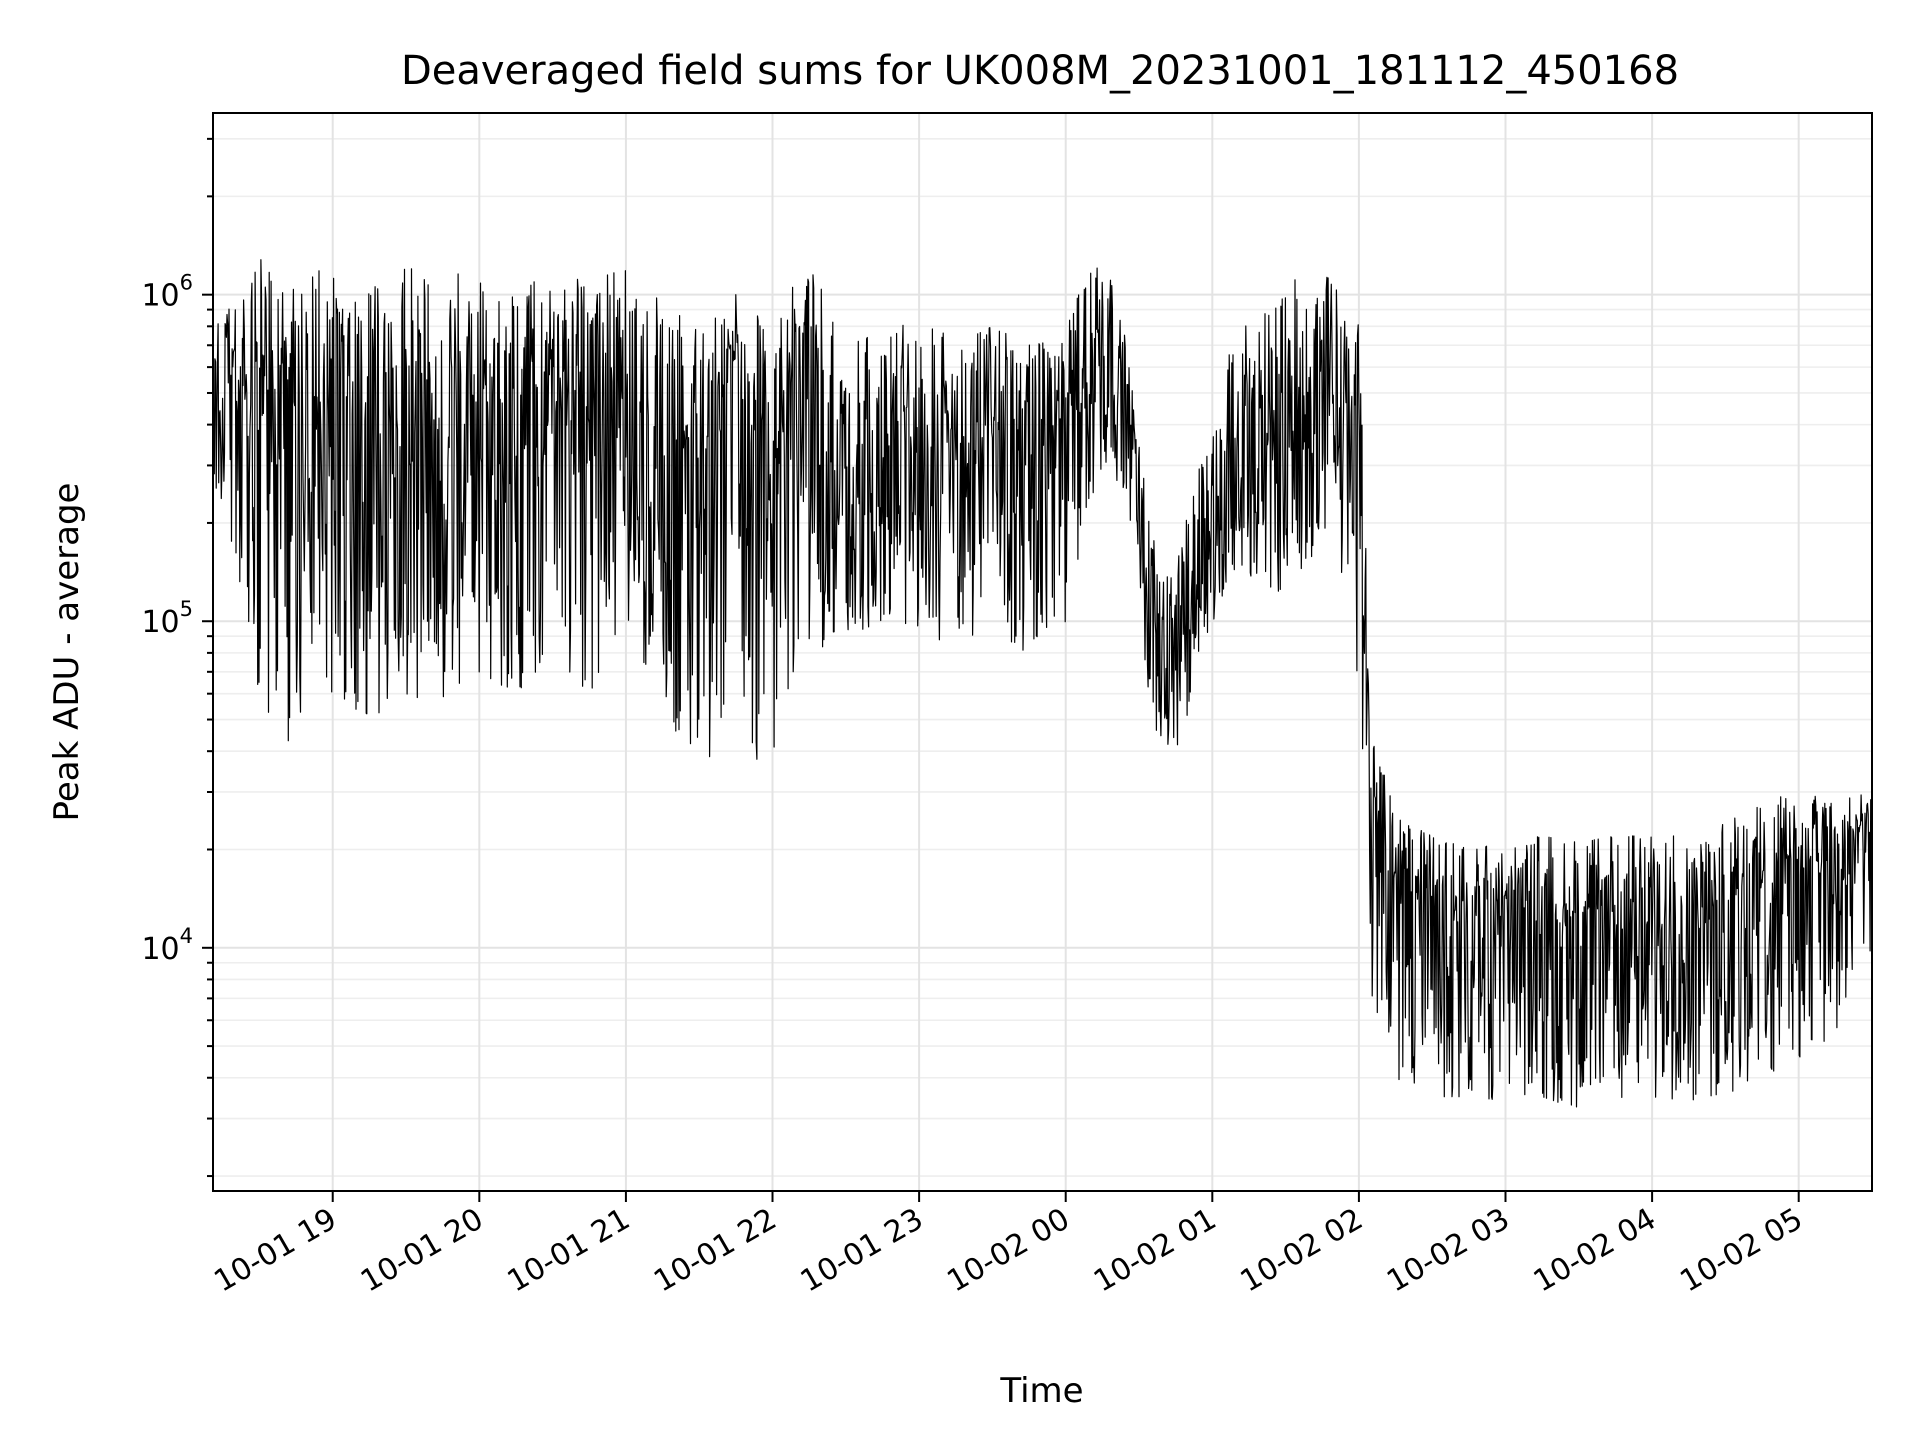 The height and width of the screenshot is (1440, 1920). What do you see at coordinates (167, 292) in the screenshot?
I see `y-tick-label: 10⁶` at bounding box center [167, 292].